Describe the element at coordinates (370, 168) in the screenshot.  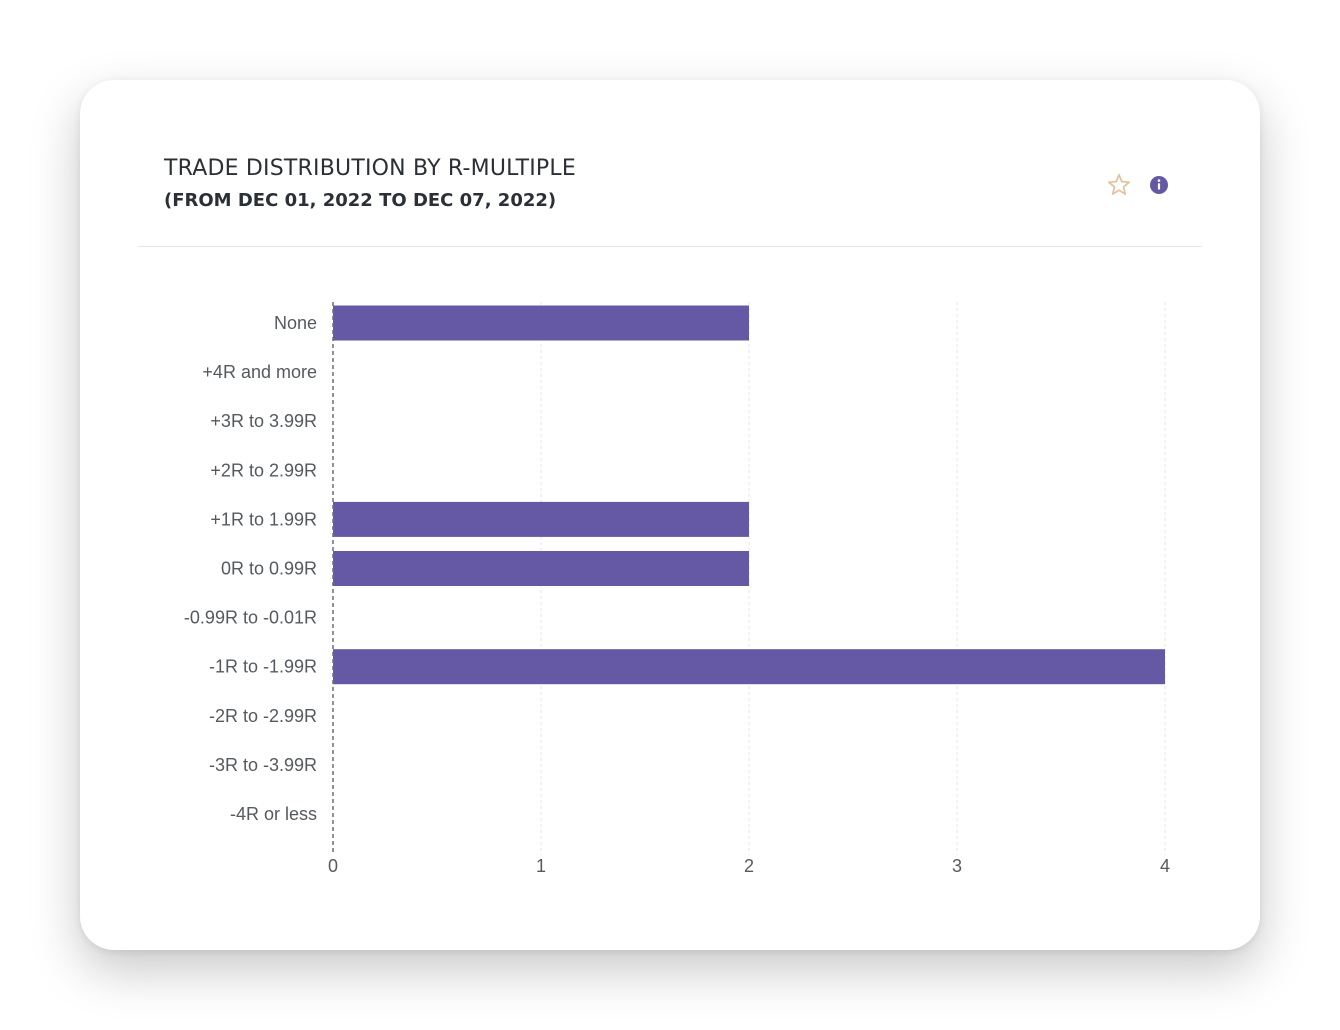
I see `chart-title: TRADE DISTRIBUTION BY R-MULTIPLE` at that location.